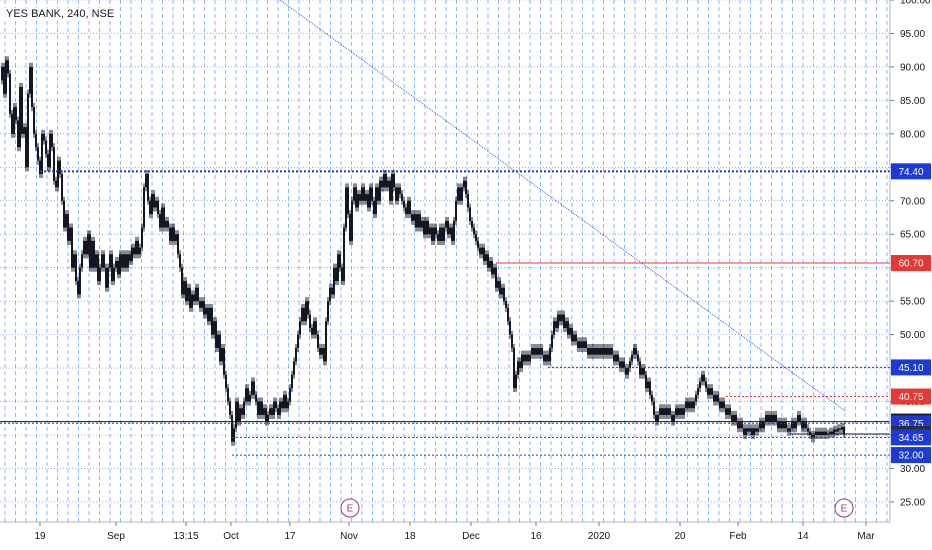 Image resolution: width=932 pixels, height=550 pixels. Describe the element at coordinates (912, 201) in the screenshot. I see `price-tick-label: 70.00` at that location.